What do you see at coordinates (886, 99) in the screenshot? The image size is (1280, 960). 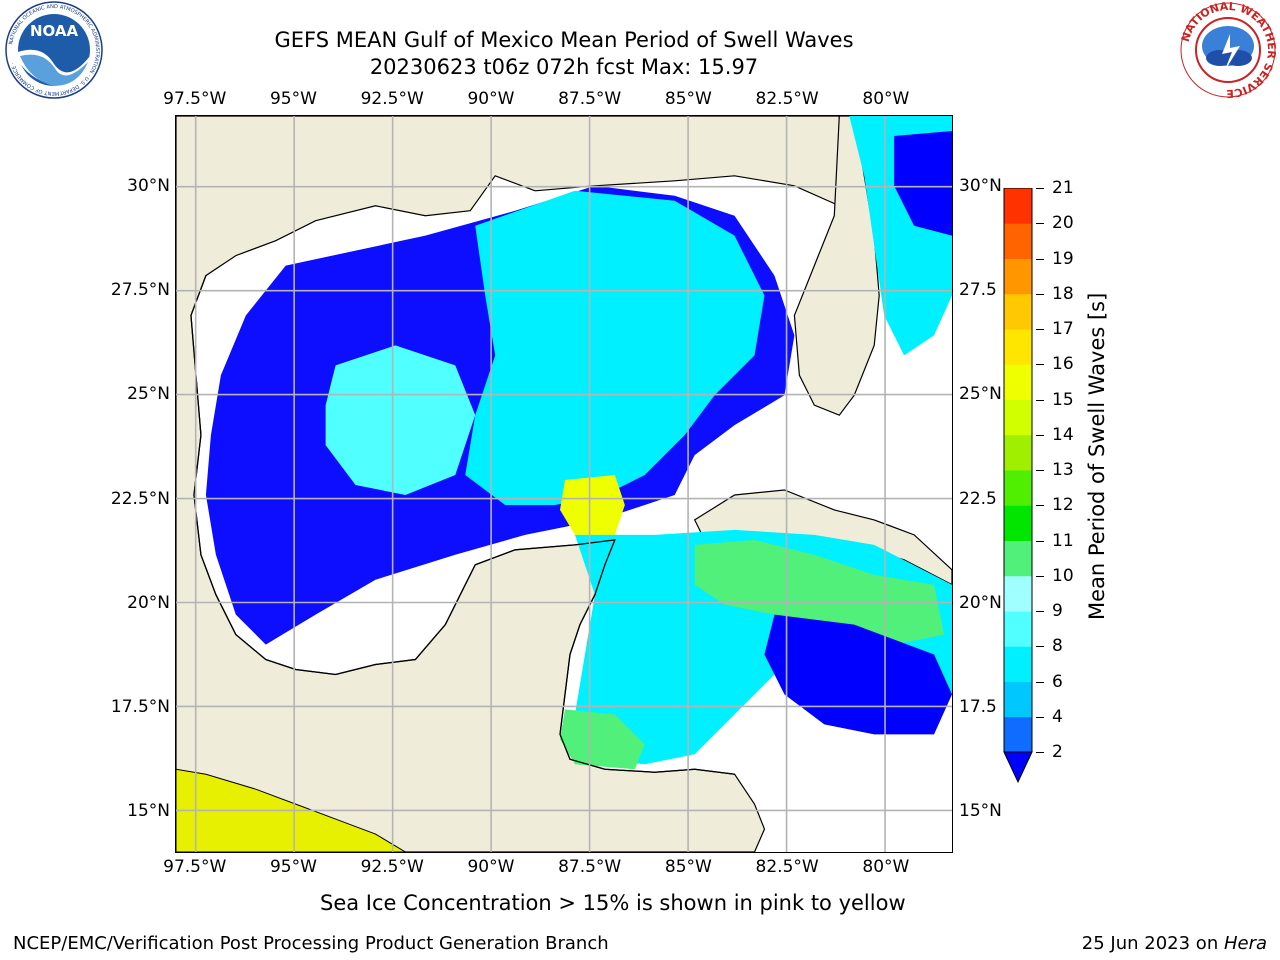 I see `lon-tick-top: 80°W` at bounding box center [886, 99].